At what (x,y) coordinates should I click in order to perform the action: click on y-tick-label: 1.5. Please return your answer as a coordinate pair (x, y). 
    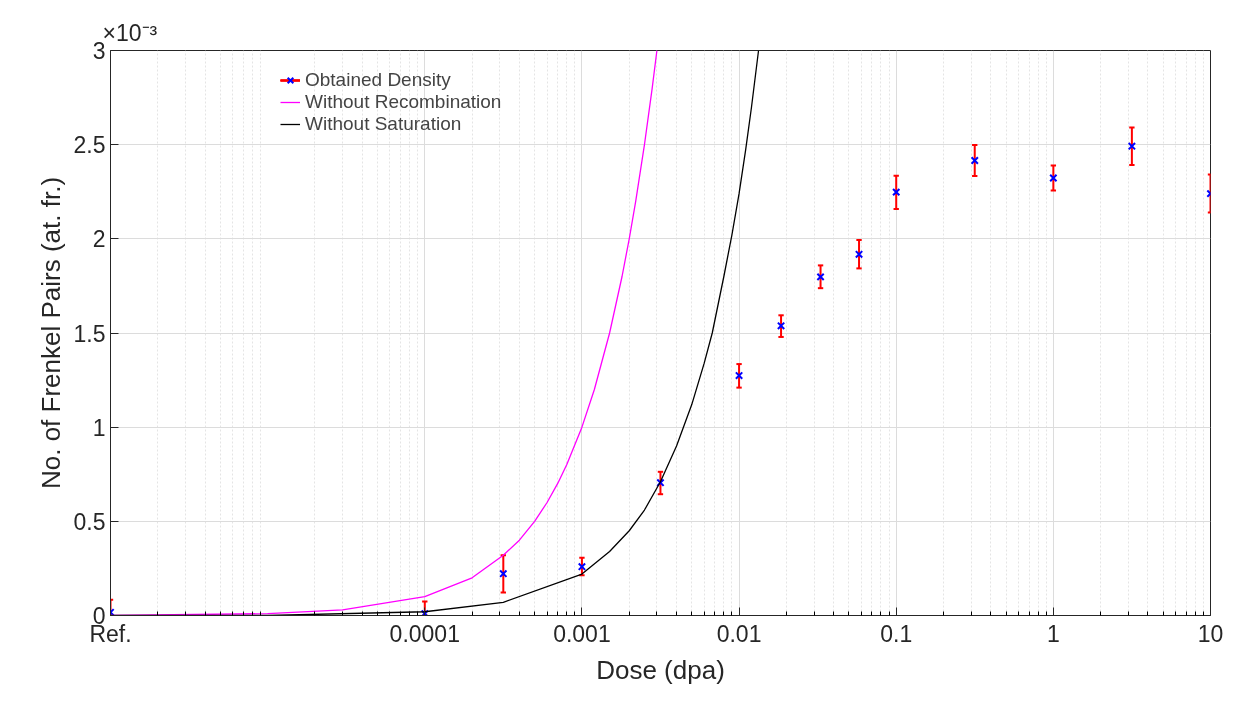
    Looking at the image, I should click on (89, 333).